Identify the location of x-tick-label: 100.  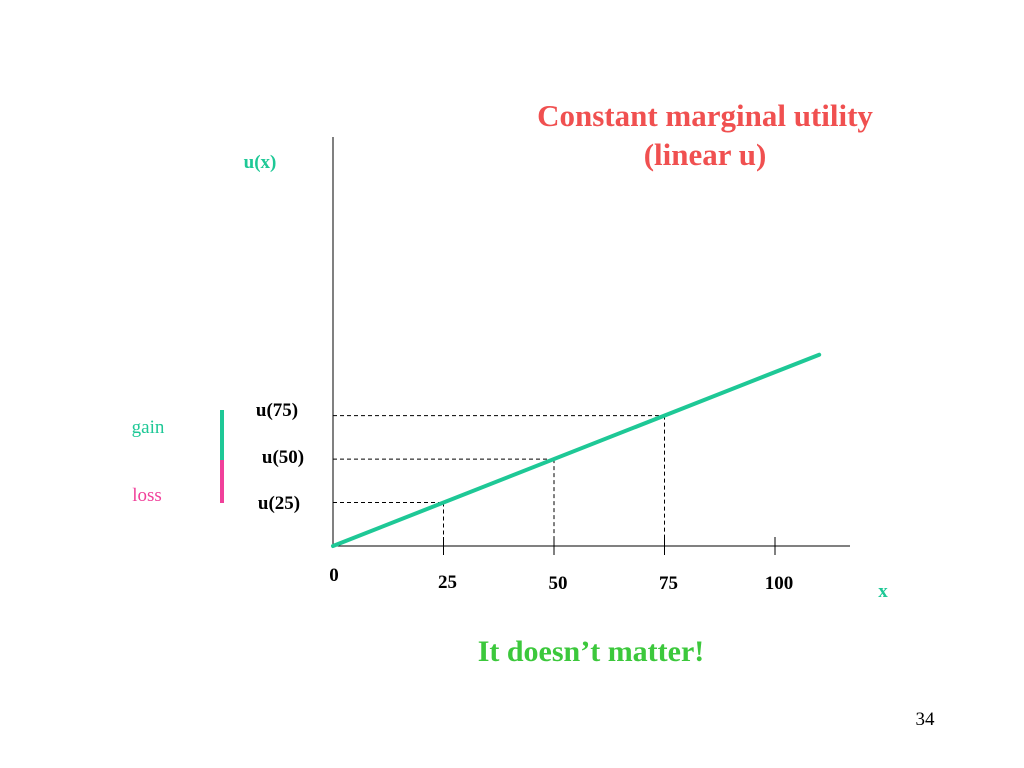
(779, 583).